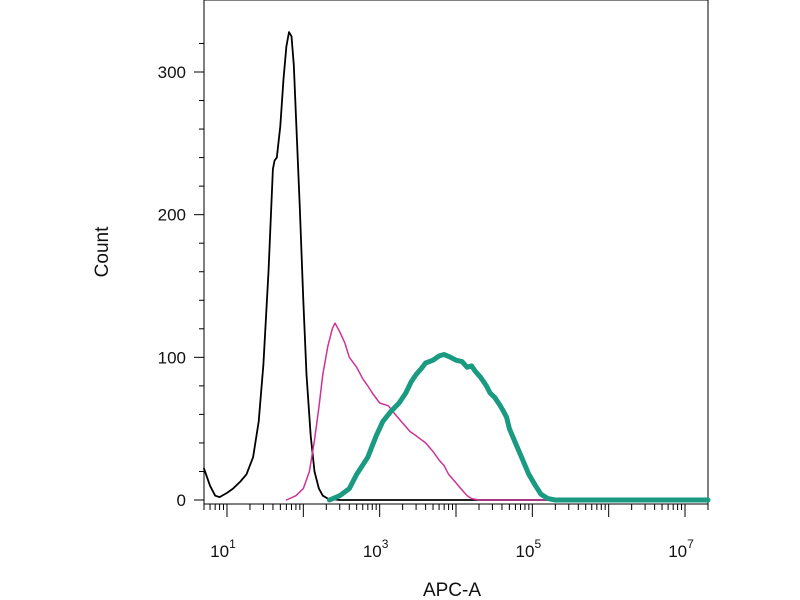 The image size is (800, 600). Describe the element at coordinates (456, 532) in the screenshot. I see `x-axis: 10¹ 10³ 10⁵ 10⁷` at that location.